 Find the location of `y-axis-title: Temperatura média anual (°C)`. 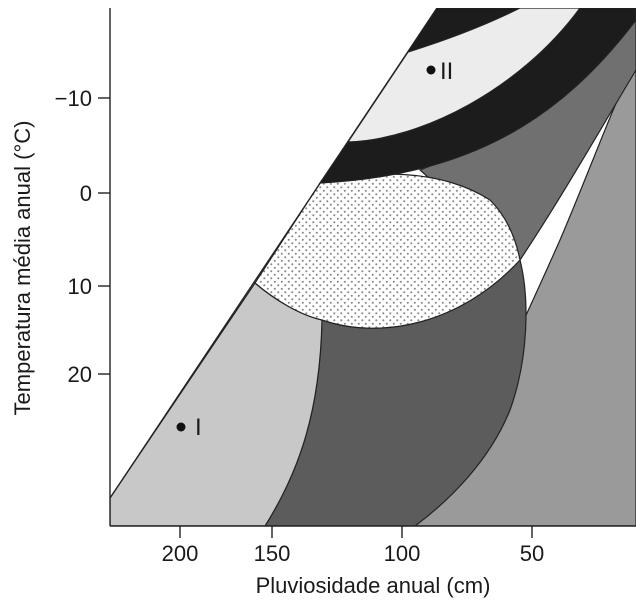

y-axis-title: Temperatura média anual (°C) is located at coordinates (22, 268).